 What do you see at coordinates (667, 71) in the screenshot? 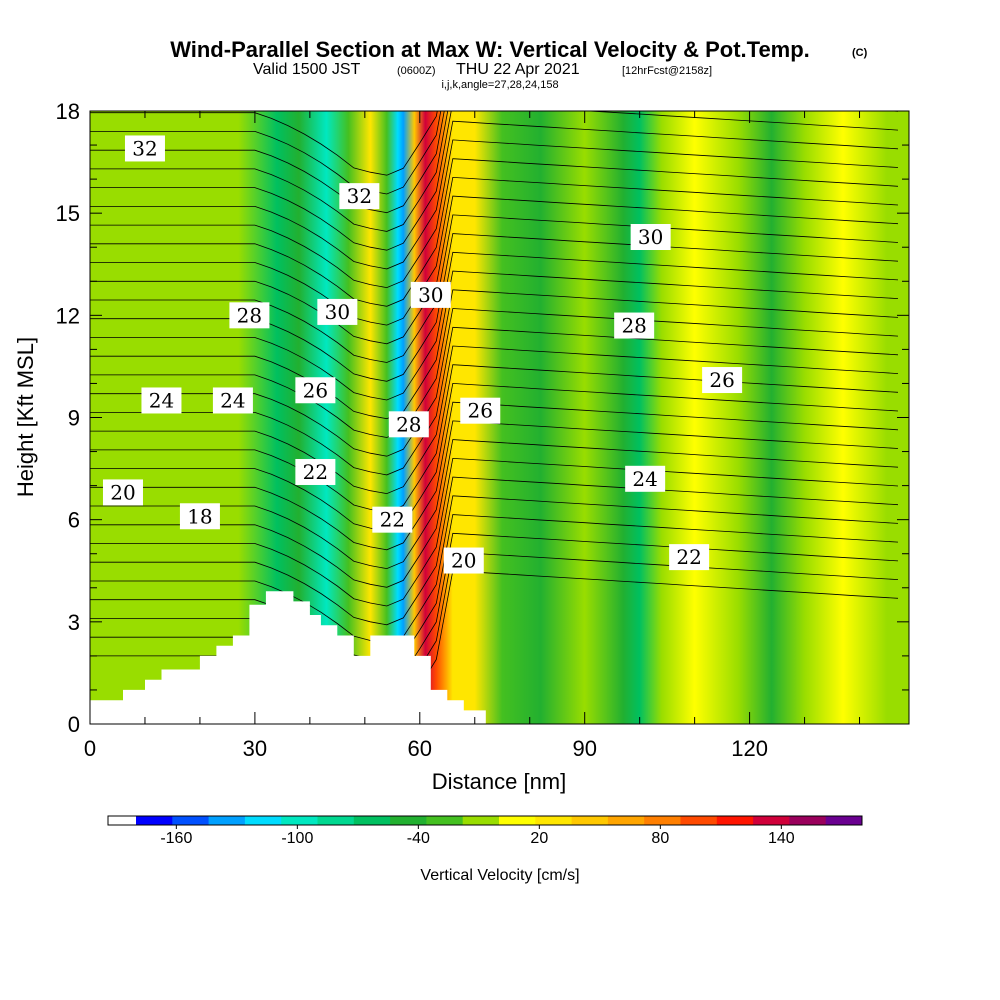
I see `chart-subtitle-fcst: [12hrFcst@2158z]` at bounding box center [667, 71].